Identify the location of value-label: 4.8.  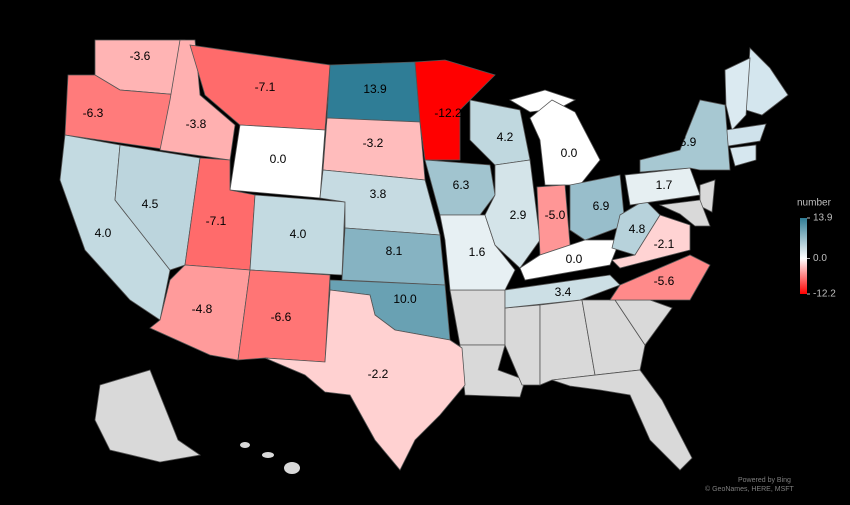
(637, 229).